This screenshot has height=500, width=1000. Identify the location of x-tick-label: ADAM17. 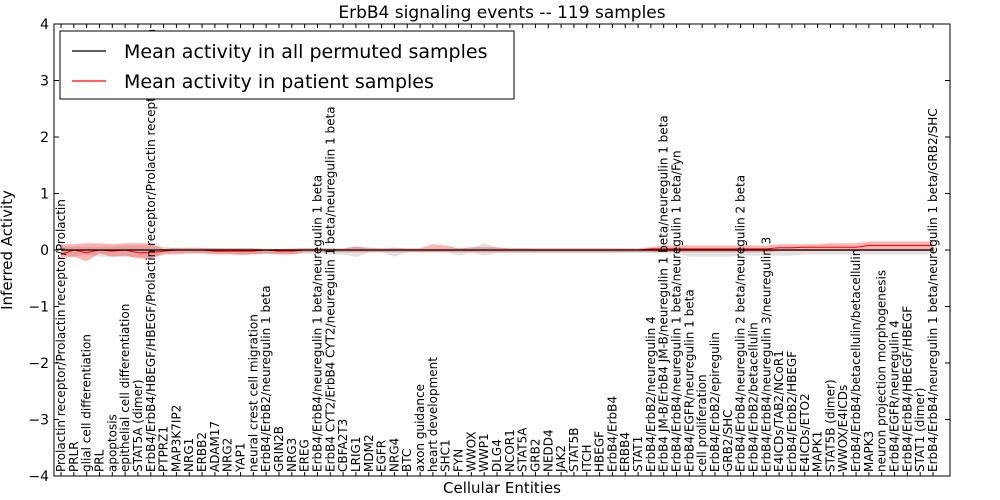
(215, 446).